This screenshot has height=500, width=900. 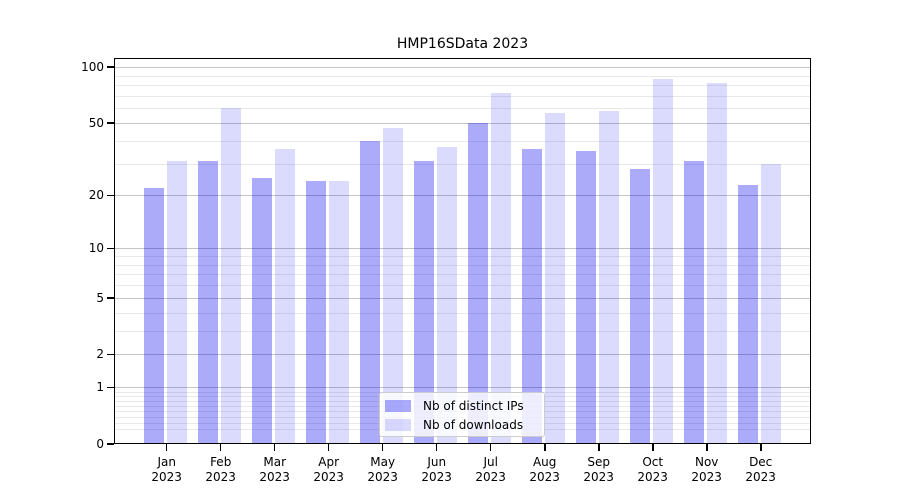 I want to click on y-tick-label: 2, so click(x=100, y=354).